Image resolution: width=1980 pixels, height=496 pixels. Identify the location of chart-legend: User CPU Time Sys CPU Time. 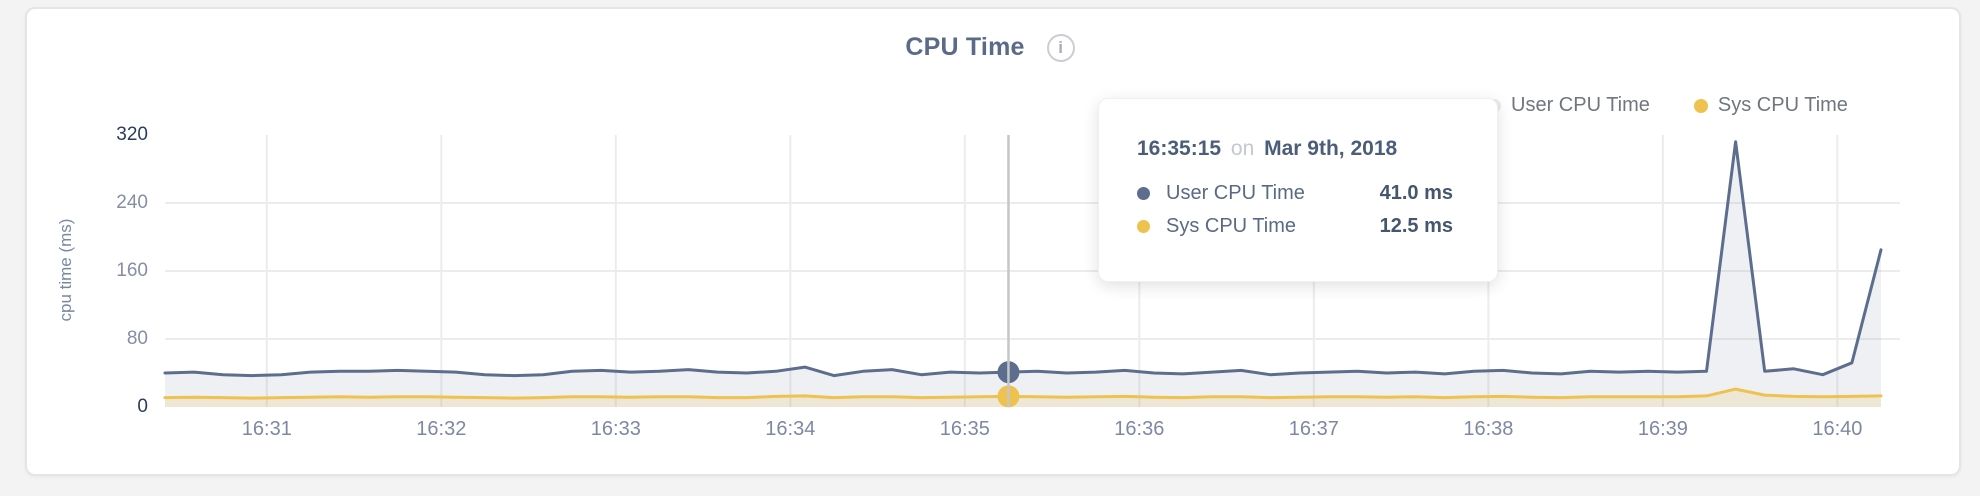
(1667, 105).